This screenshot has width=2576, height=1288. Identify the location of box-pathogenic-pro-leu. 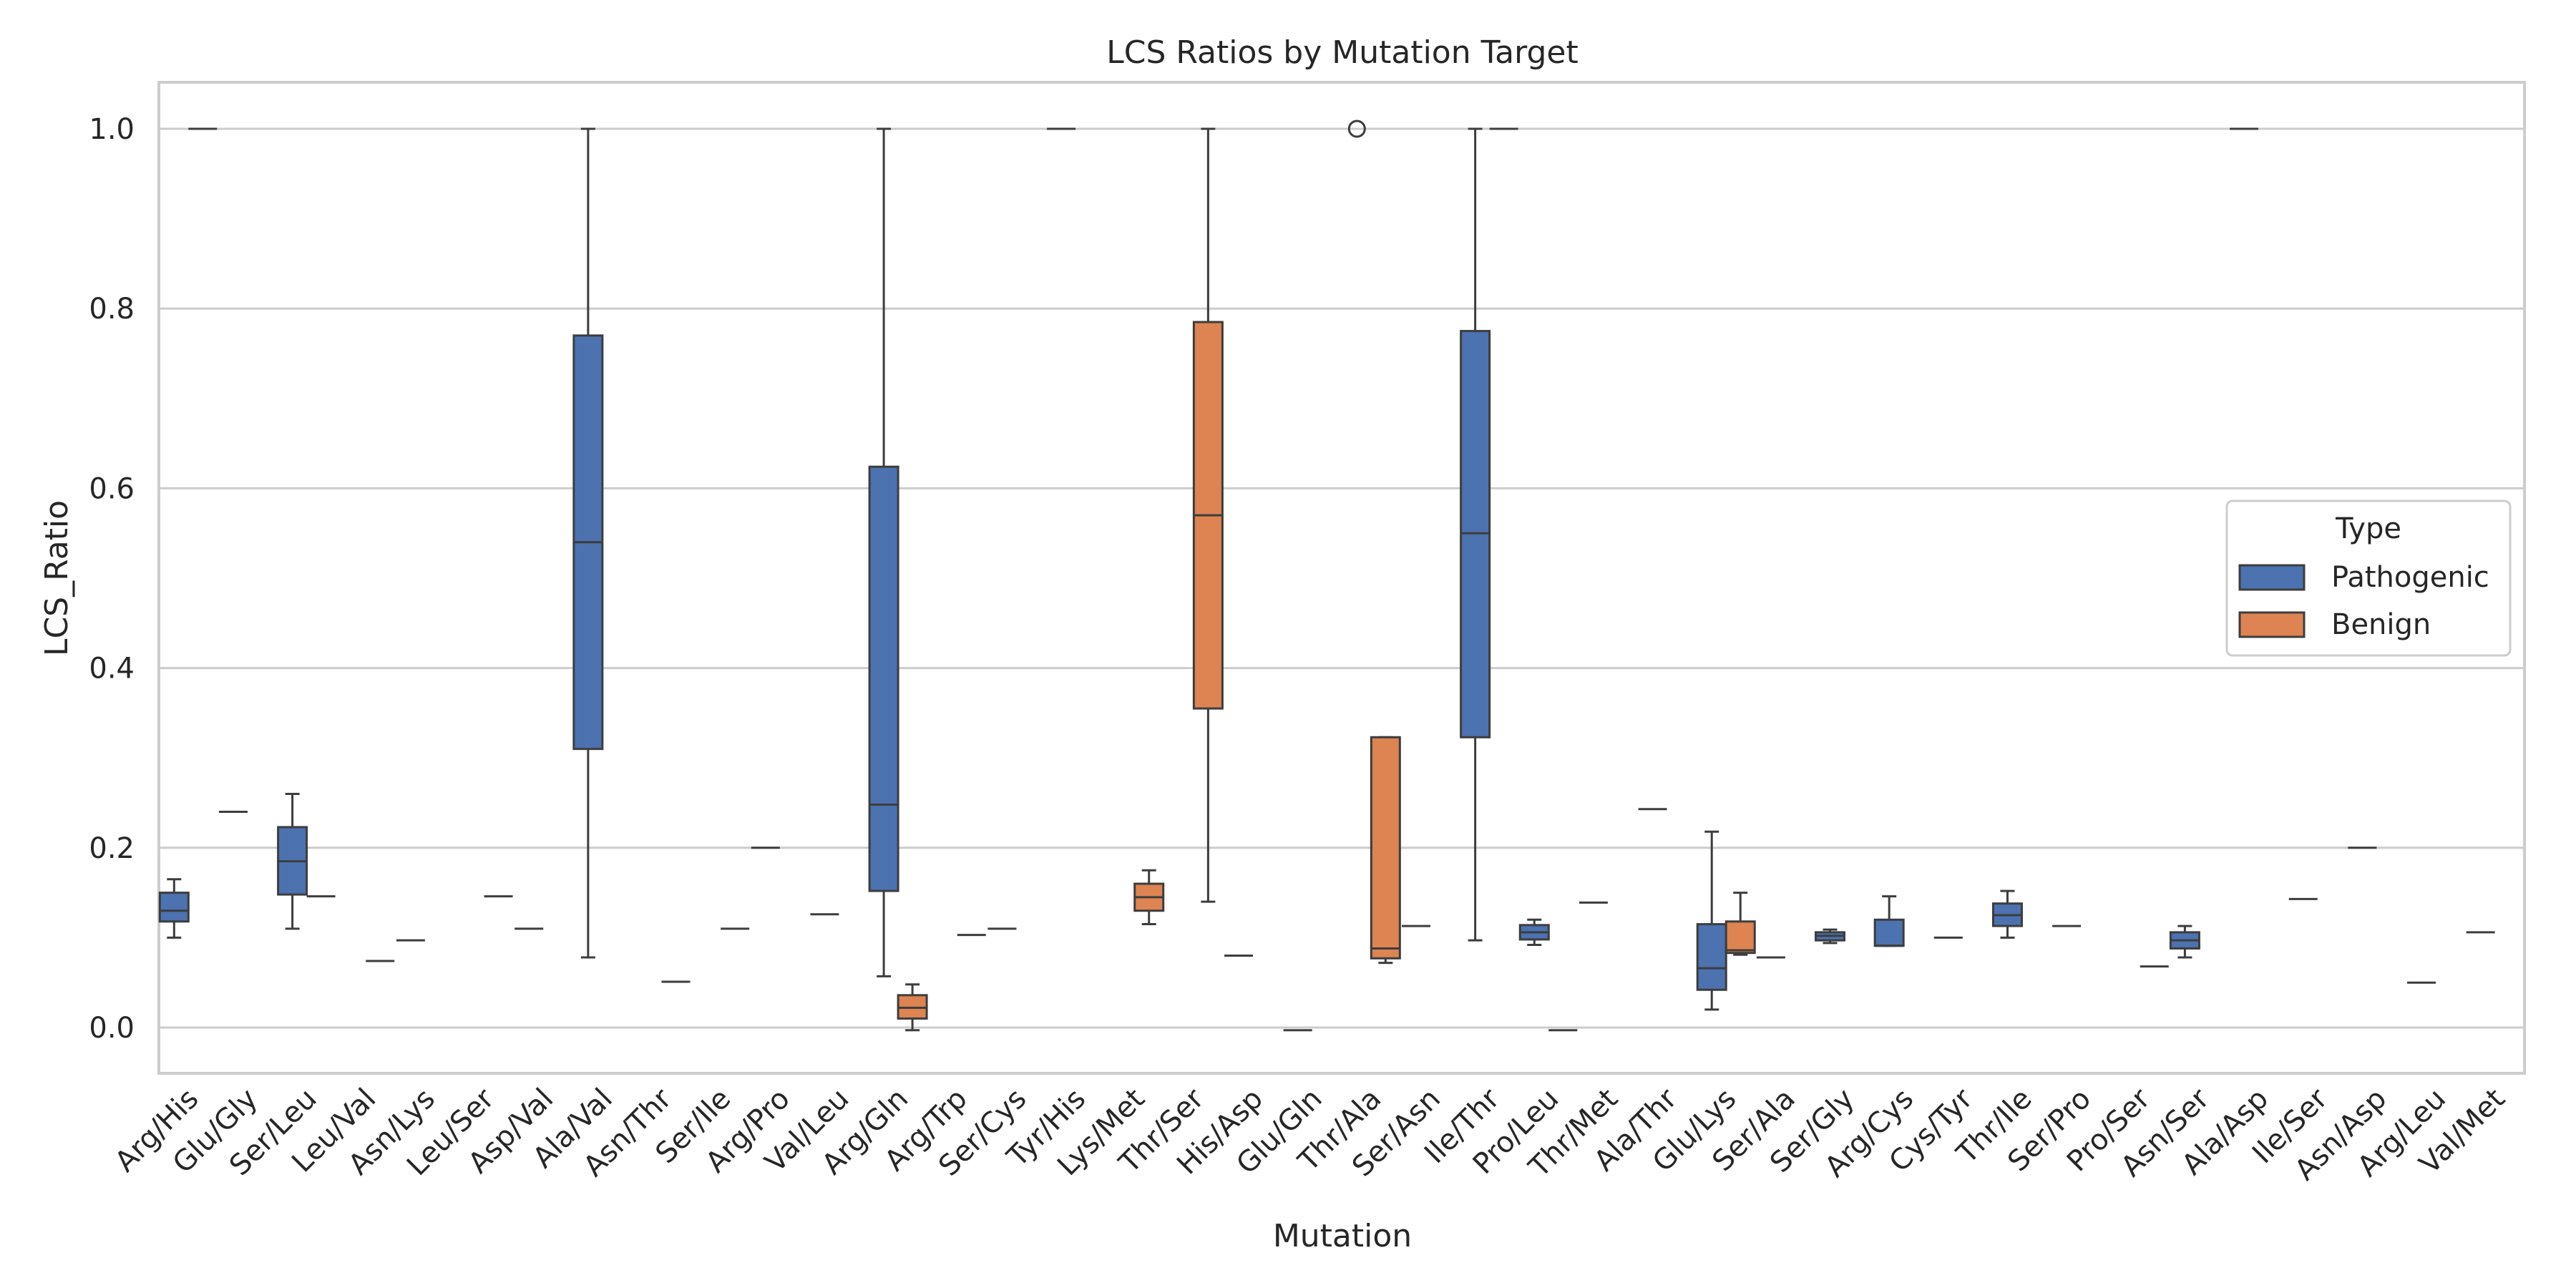
(1534, 932).